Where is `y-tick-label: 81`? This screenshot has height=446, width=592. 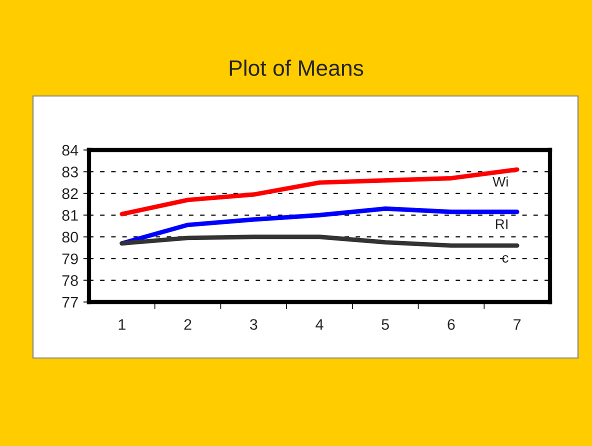
y-tick-label: 81 is located at coordinates (70, 215).